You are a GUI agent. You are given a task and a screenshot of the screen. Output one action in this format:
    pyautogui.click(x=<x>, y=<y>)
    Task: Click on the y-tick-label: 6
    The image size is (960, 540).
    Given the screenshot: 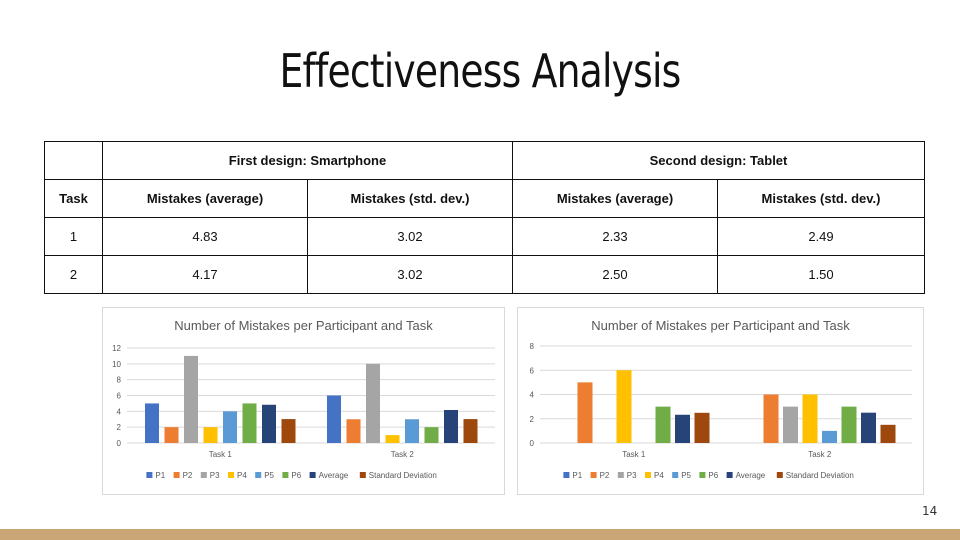 What is the action you would take?
    pyautogui.click(x=119, y=396)
    